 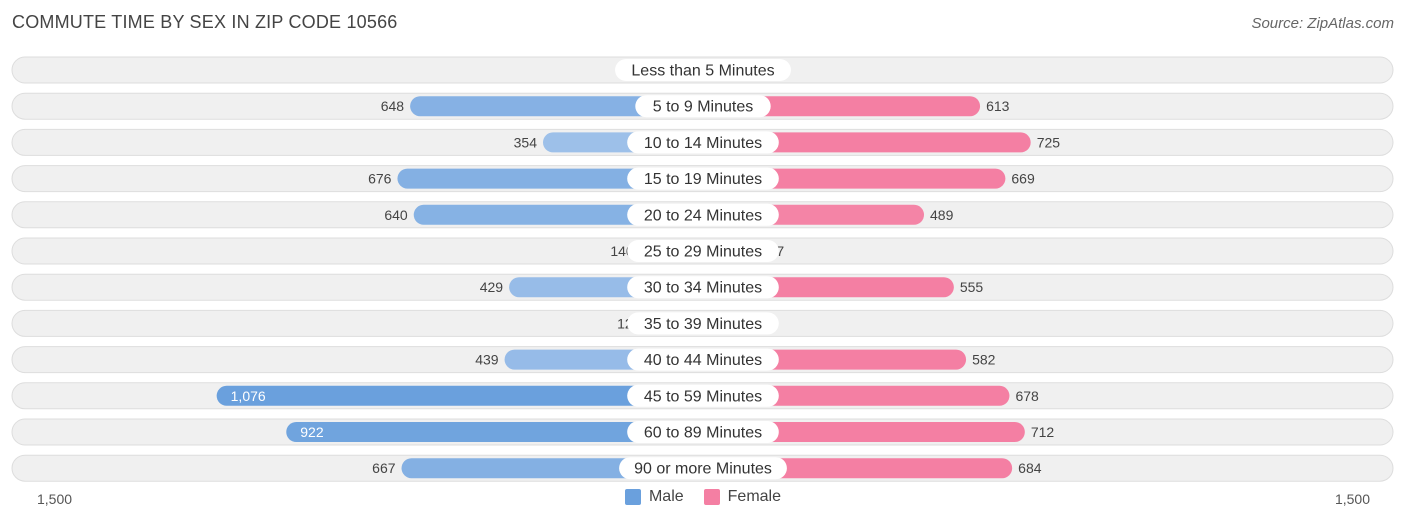 What do you see at coordinates (1322, 23) in the screenshot?
I see `source-note: Source: ZipAtlas.com` at bounding box center [1322, 23].